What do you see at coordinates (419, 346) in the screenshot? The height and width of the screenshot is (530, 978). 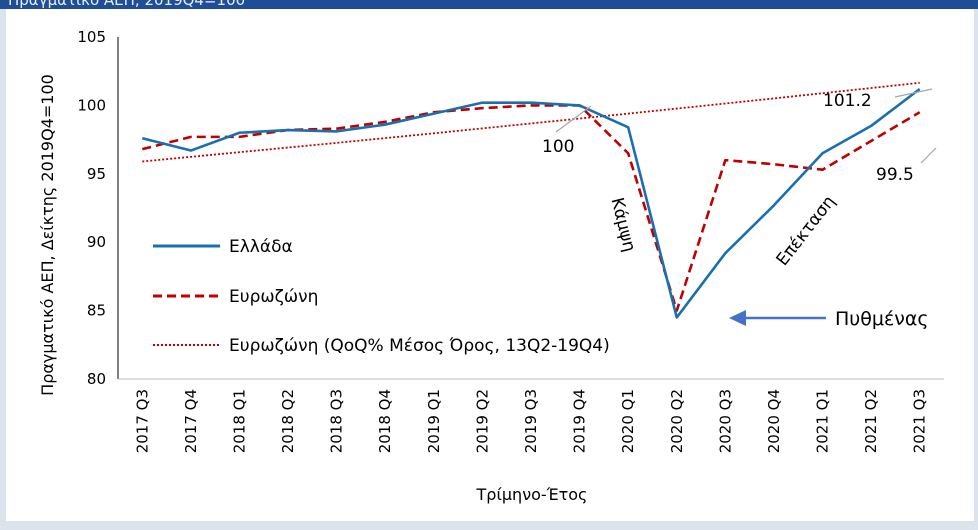 I see `legend-label-eurozone-trend: Ευρωζώνη (QoQ% Μέσος Όρος, 13Q2-19Q4)` at bounding box center [419, 346].